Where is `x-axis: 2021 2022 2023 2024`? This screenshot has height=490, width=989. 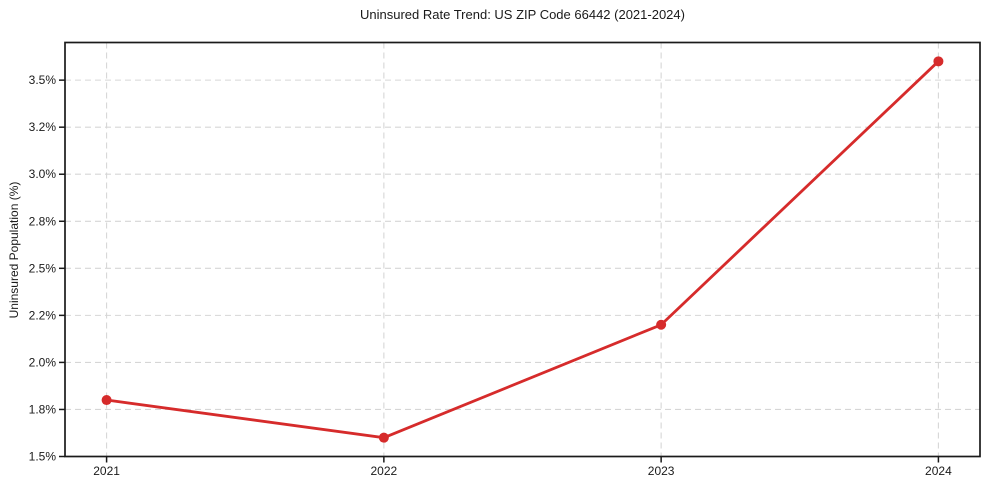 x-axis: 2021 2022 2023 2024 is located at coordinates (522, 467).